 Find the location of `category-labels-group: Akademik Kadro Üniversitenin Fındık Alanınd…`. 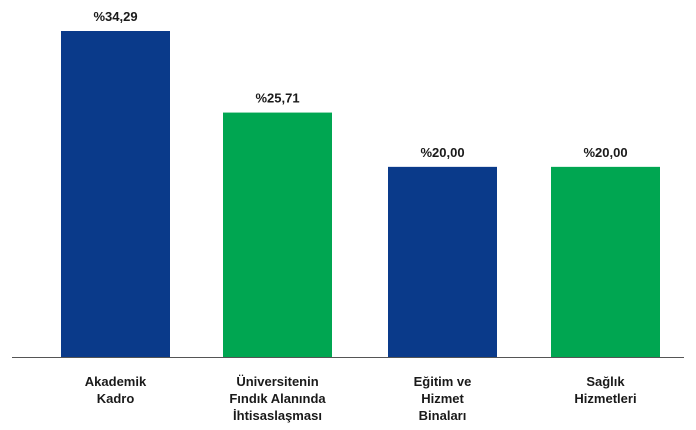

category-labels-group: Akademik Kadro Üniversitenin Fındık Alanınd… is located at coordinates (361, 398).